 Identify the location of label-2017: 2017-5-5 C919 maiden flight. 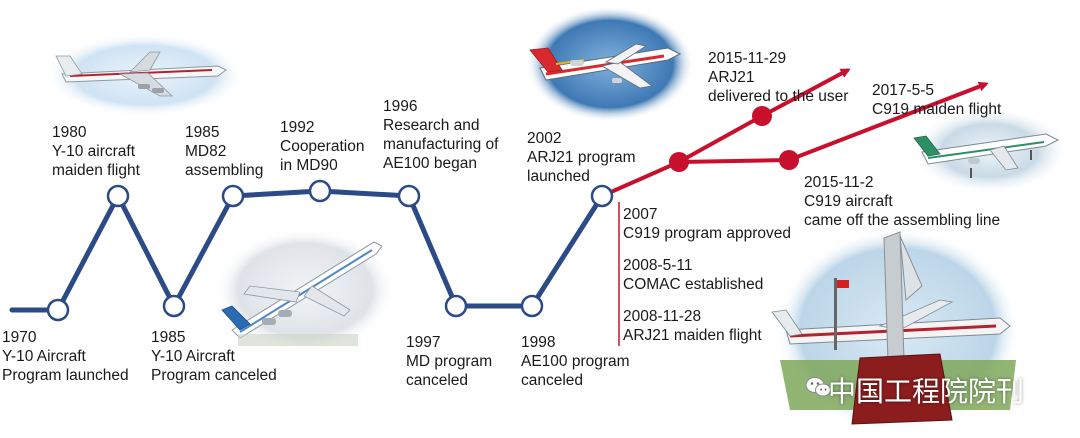
(937, 100).